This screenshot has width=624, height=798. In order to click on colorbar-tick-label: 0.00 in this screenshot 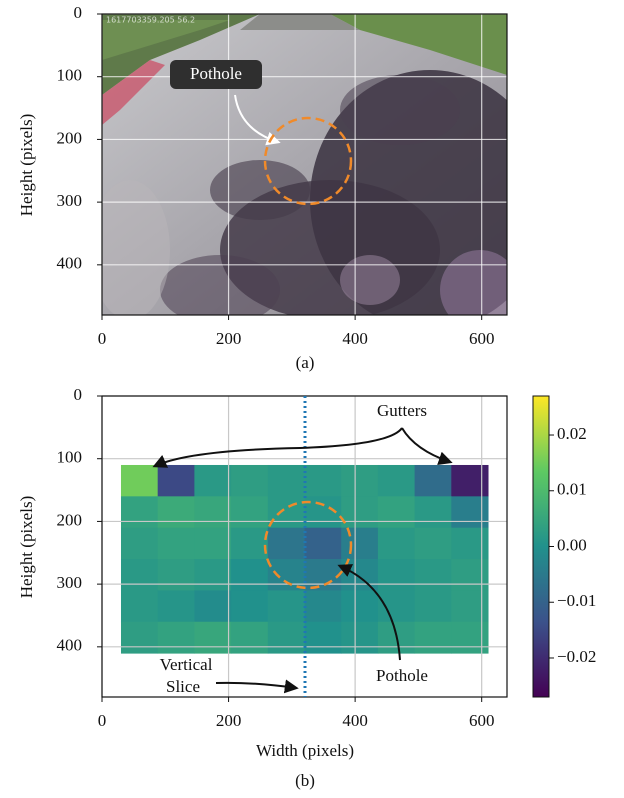, I will do `click(572, 544)`.